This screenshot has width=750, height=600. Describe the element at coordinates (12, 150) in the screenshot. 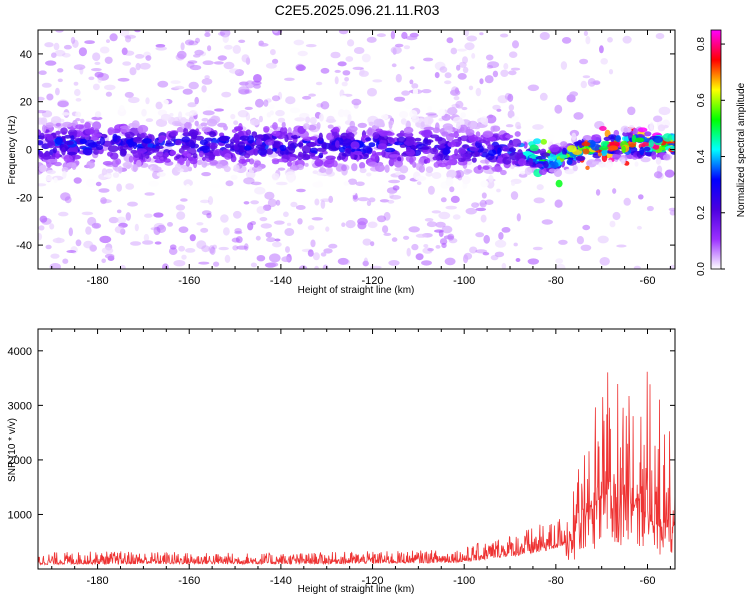

I see `spectrogram-y-axis-label: Frequency (Hz)` at that location.